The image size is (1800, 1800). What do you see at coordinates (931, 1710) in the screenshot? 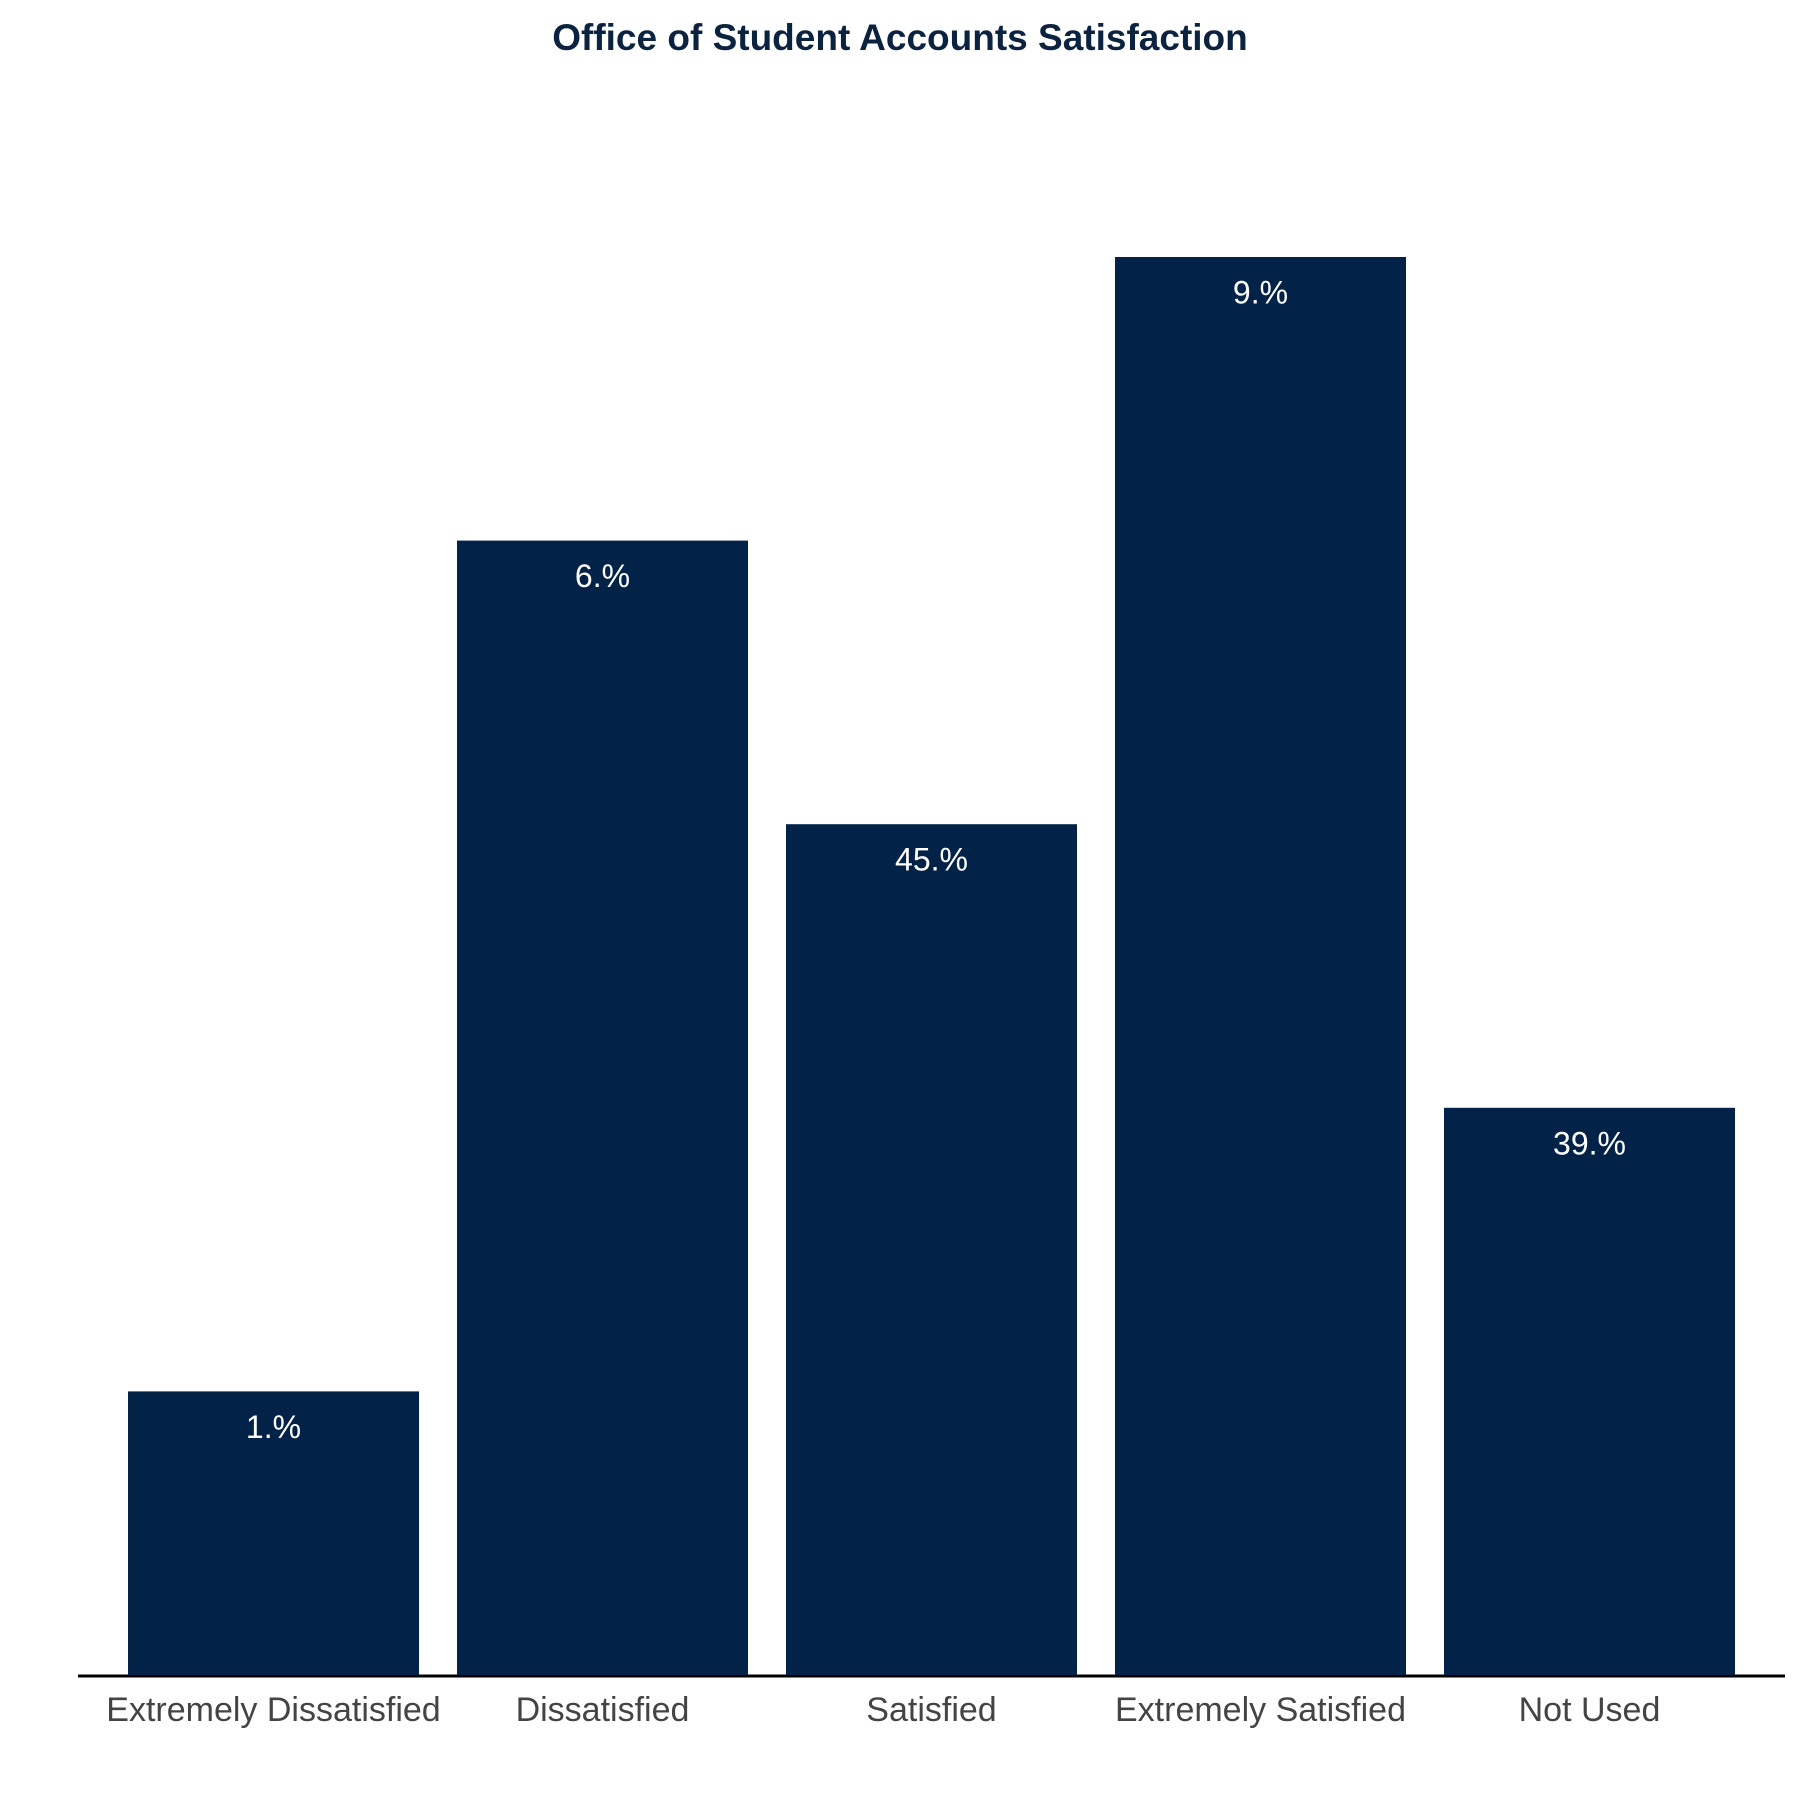
I see `x-tick-label: Satisfied` at bounding box center [931, 1710].